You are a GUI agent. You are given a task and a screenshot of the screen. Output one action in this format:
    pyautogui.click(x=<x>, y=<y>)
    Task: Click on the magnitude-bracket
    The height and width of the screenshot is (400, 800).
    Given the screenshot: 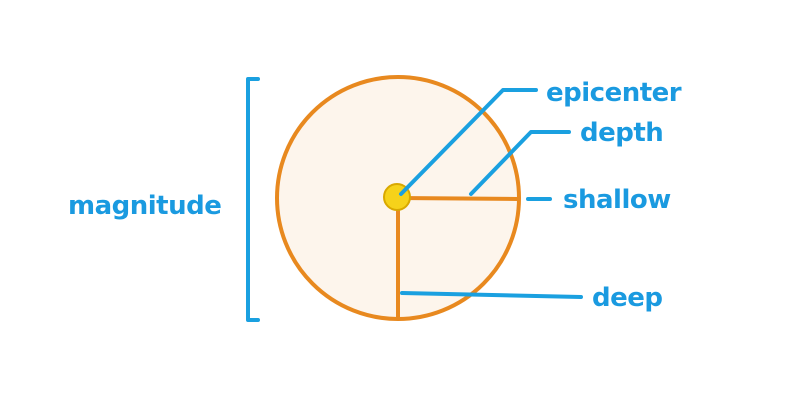 What is the action you would take?
    pyautogui.click(x=253, y=199)
    